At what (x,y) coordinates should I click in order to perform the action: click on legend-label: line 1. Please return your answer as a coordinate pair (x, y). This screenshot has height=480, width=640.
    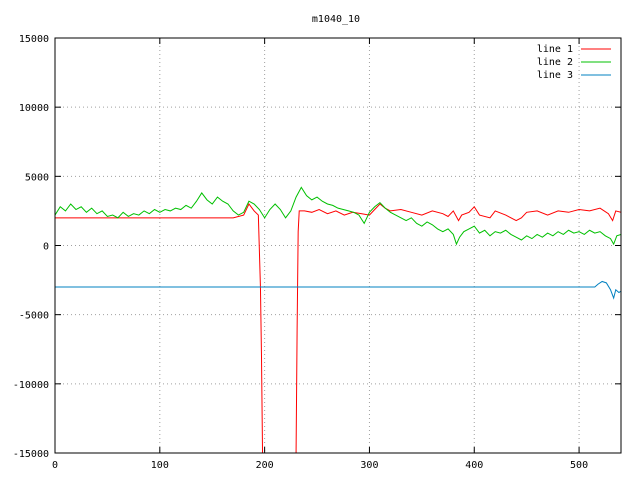
    Looking at the image, I should click on (555, 49).